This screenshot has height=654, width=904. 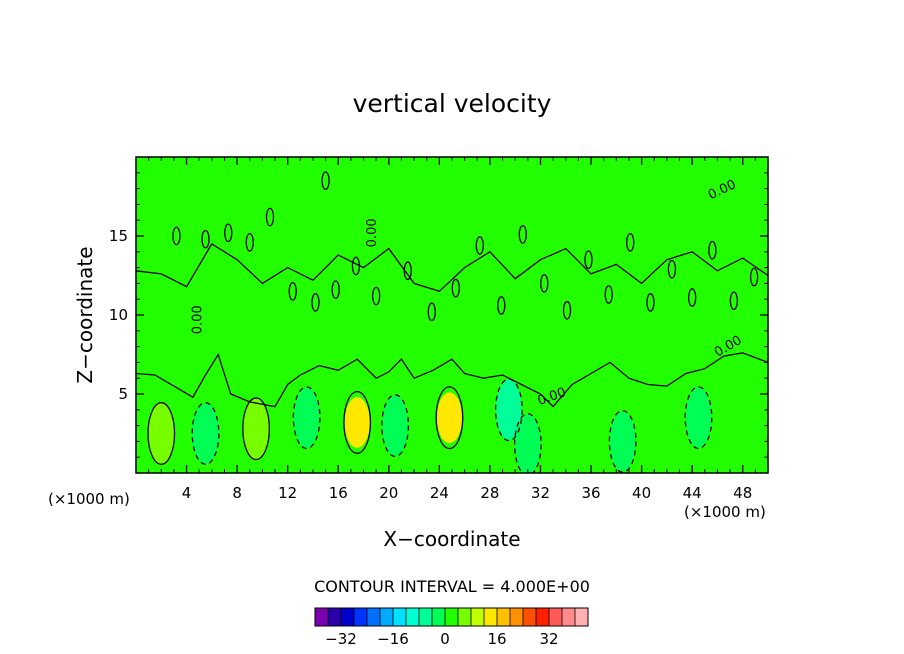 What do you see at coordinates (452, 267) in the screenshot?
I see `upper-contour-line` at bounding box center [452, 267].